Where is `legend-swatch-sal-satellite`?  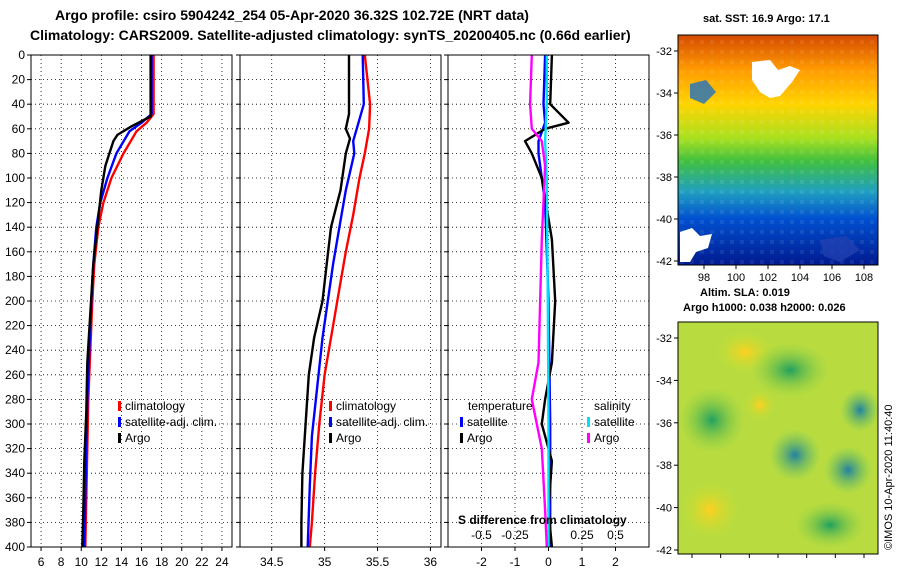 legend-swatch-sal-satellite is located at coordinates (588, 422).